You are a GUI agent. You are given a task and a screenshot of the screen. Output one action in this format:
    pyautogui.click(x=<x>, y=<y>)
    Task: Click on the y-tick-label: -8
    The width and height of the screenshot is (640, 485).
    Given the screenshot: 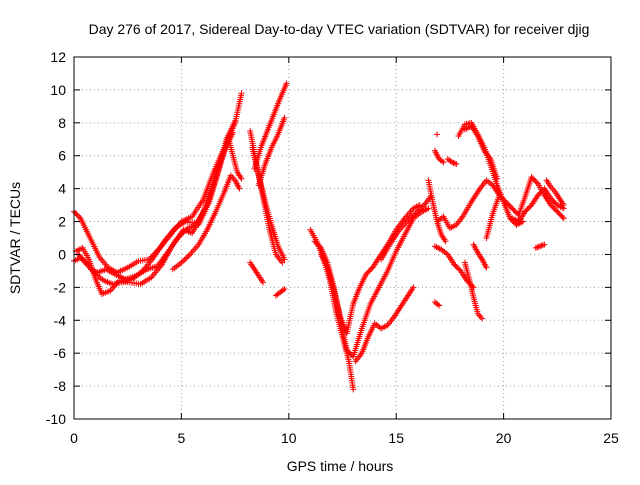 What is the action you would take?
    pyautogui.click(x=60, y=386)
    